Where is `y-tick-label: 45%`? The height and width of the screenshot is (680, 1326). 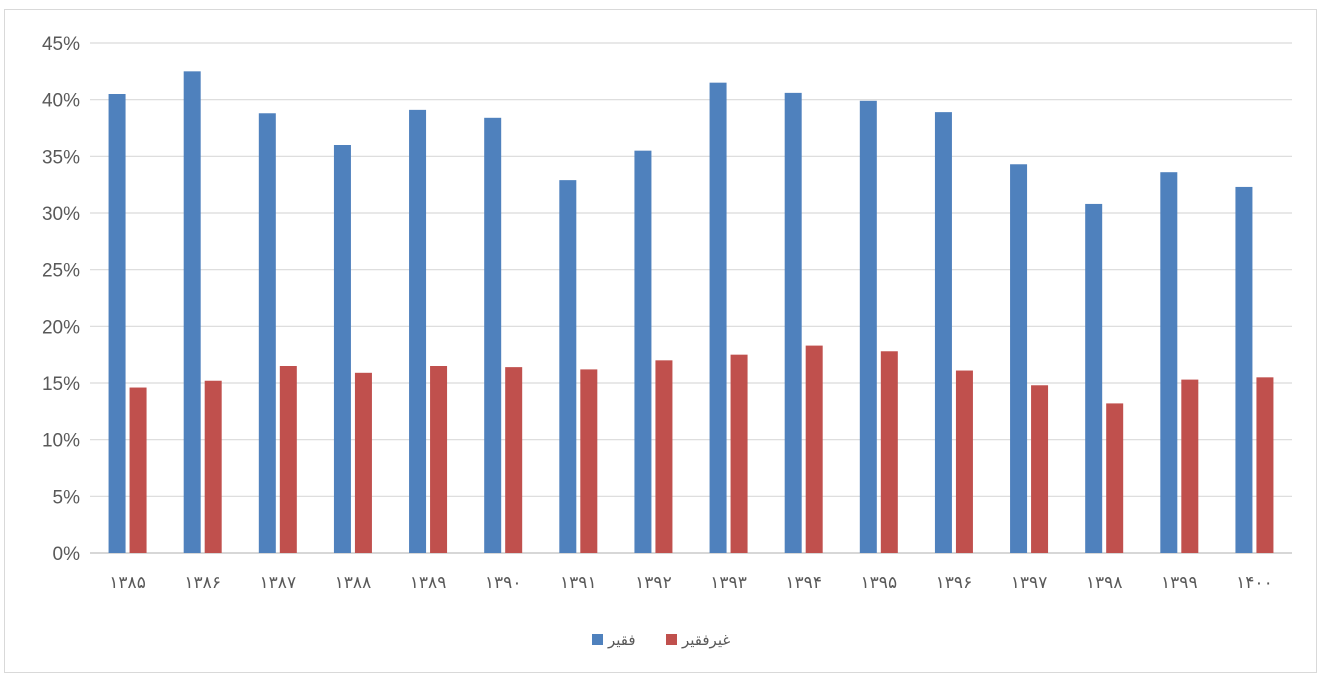
y-tick-label: 45% is located at coordinates (61, 44).